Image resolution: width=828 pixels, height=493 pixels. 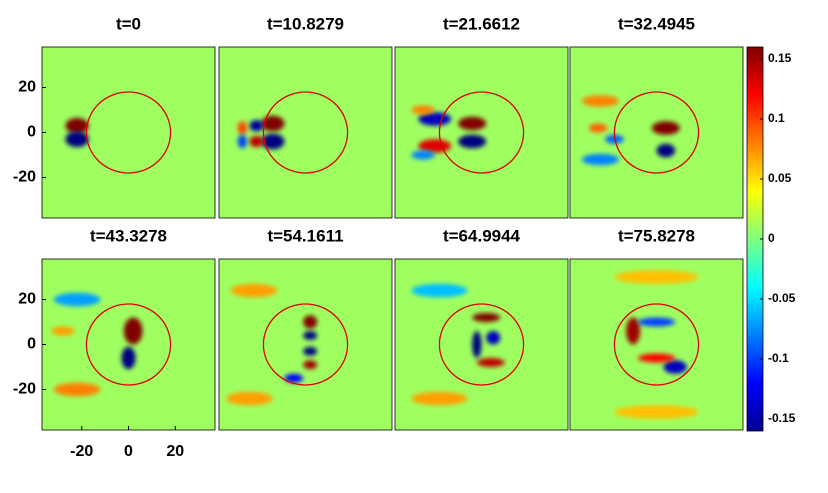 I want to click on panel-title: t=32.4945, so click(x=656, y=23).